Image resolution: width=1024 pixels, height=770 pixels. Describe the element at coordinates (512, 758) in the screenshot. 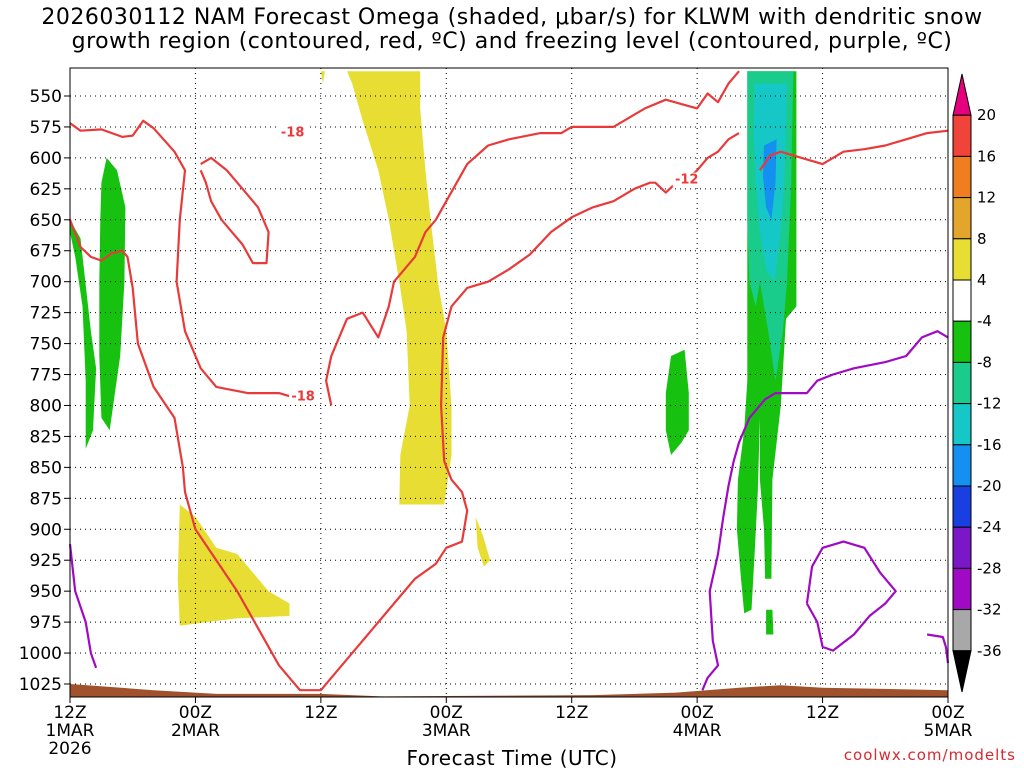

I see `x-axis-title: Forecast Time (UTC)` at that location.